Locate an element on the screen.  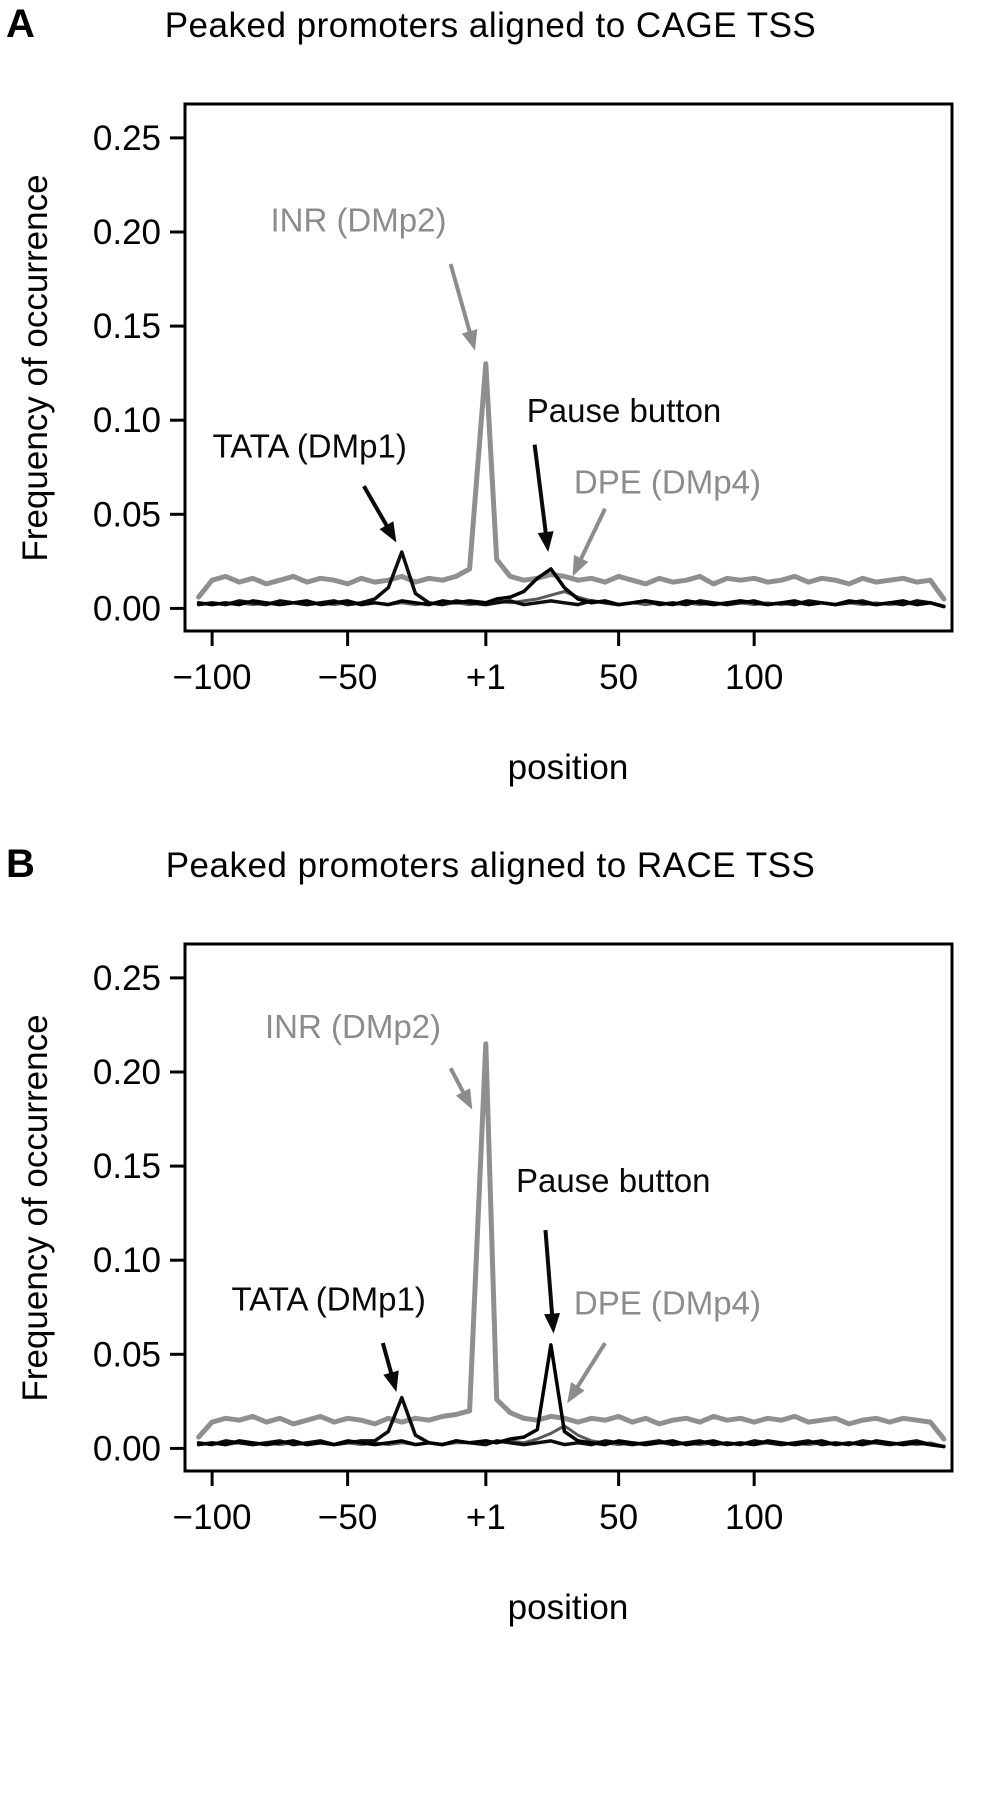
panel-letter-b: B is located at coordinates (20, 864).